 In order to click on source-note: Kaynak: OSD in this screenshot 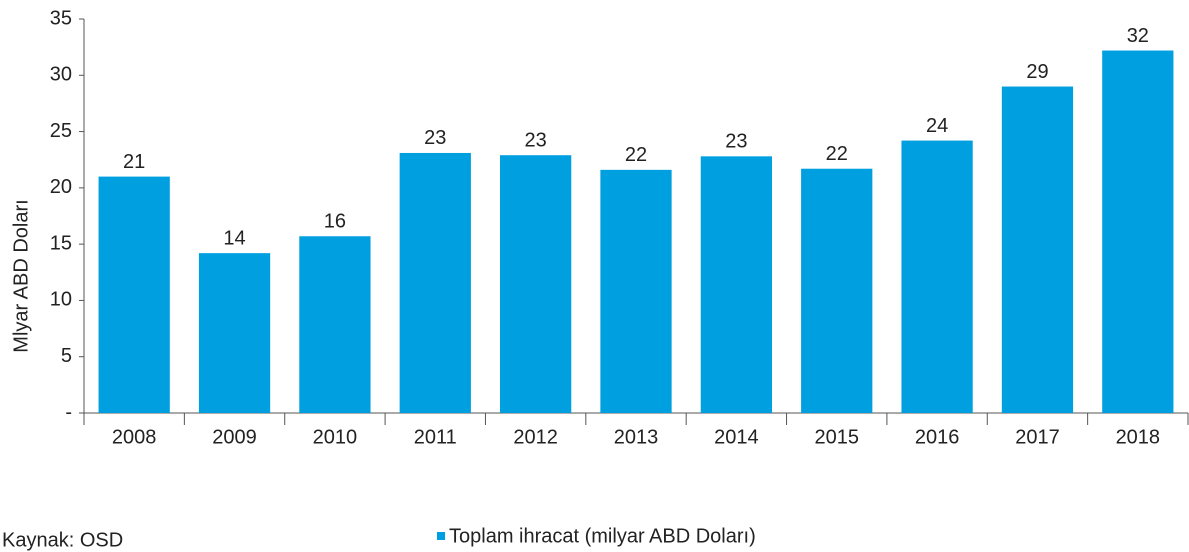, I will do `click(62, 540)`.